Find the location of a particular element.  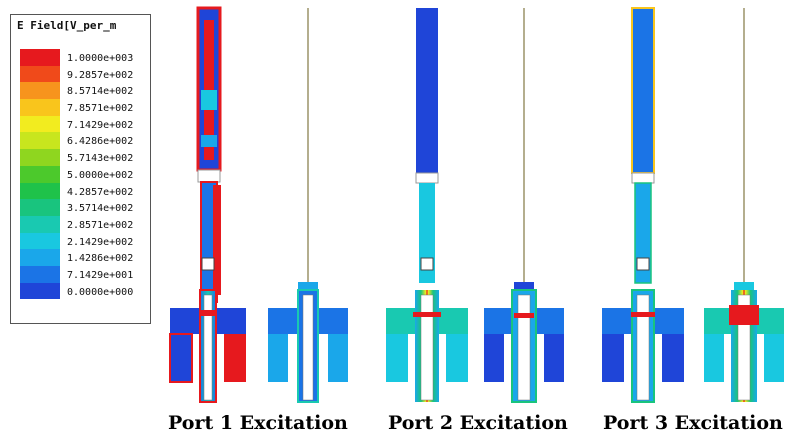

legend-color-scale is located at coordinates (40, 174).